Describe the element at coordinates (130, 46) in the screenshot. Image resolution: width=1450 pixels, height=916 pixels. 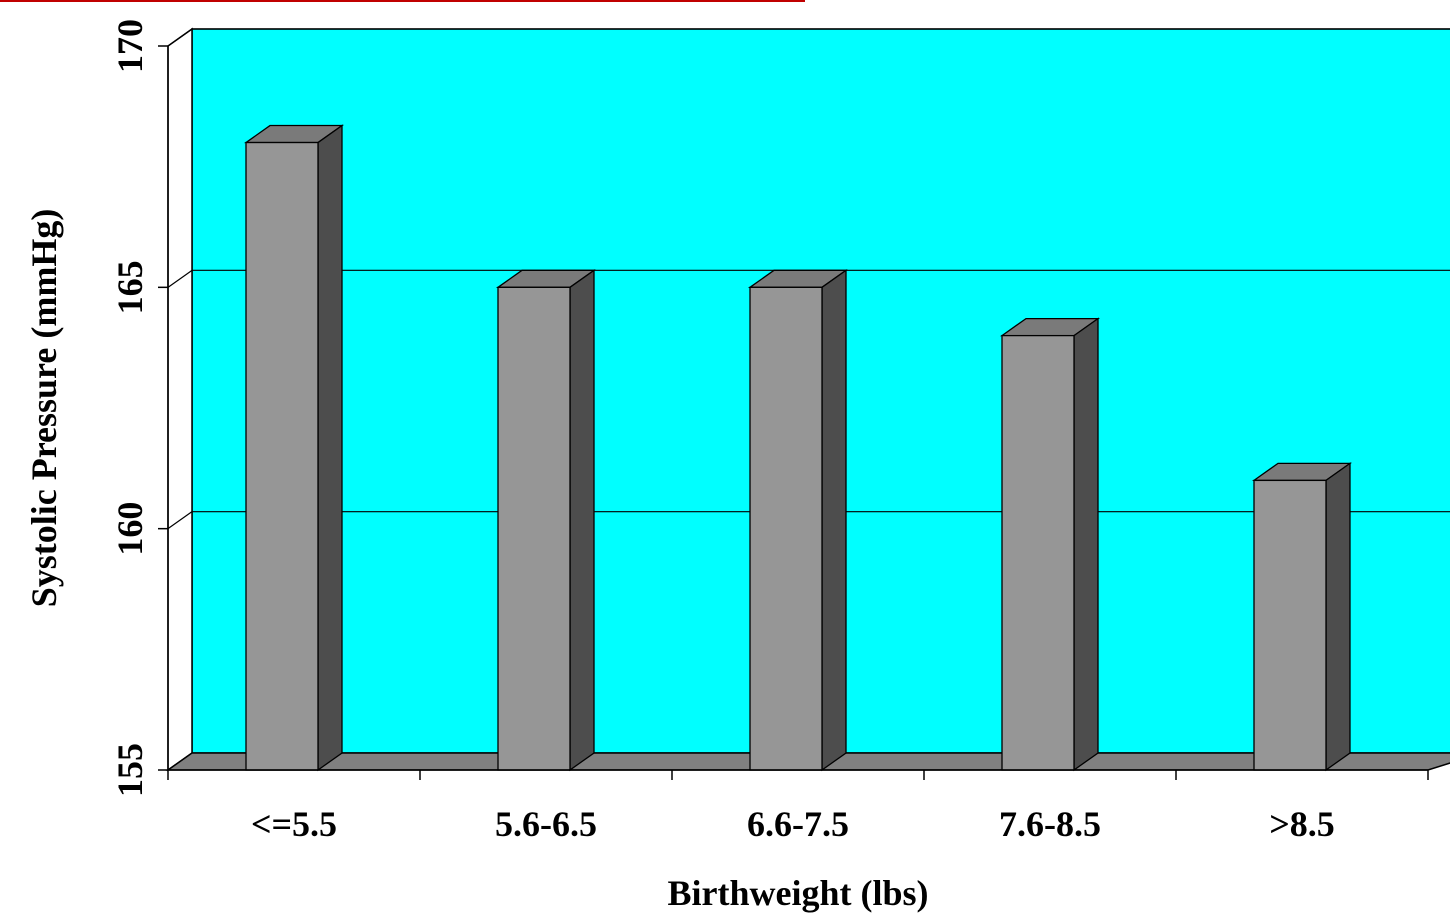
I see `y-tick-label: 170` at that location.